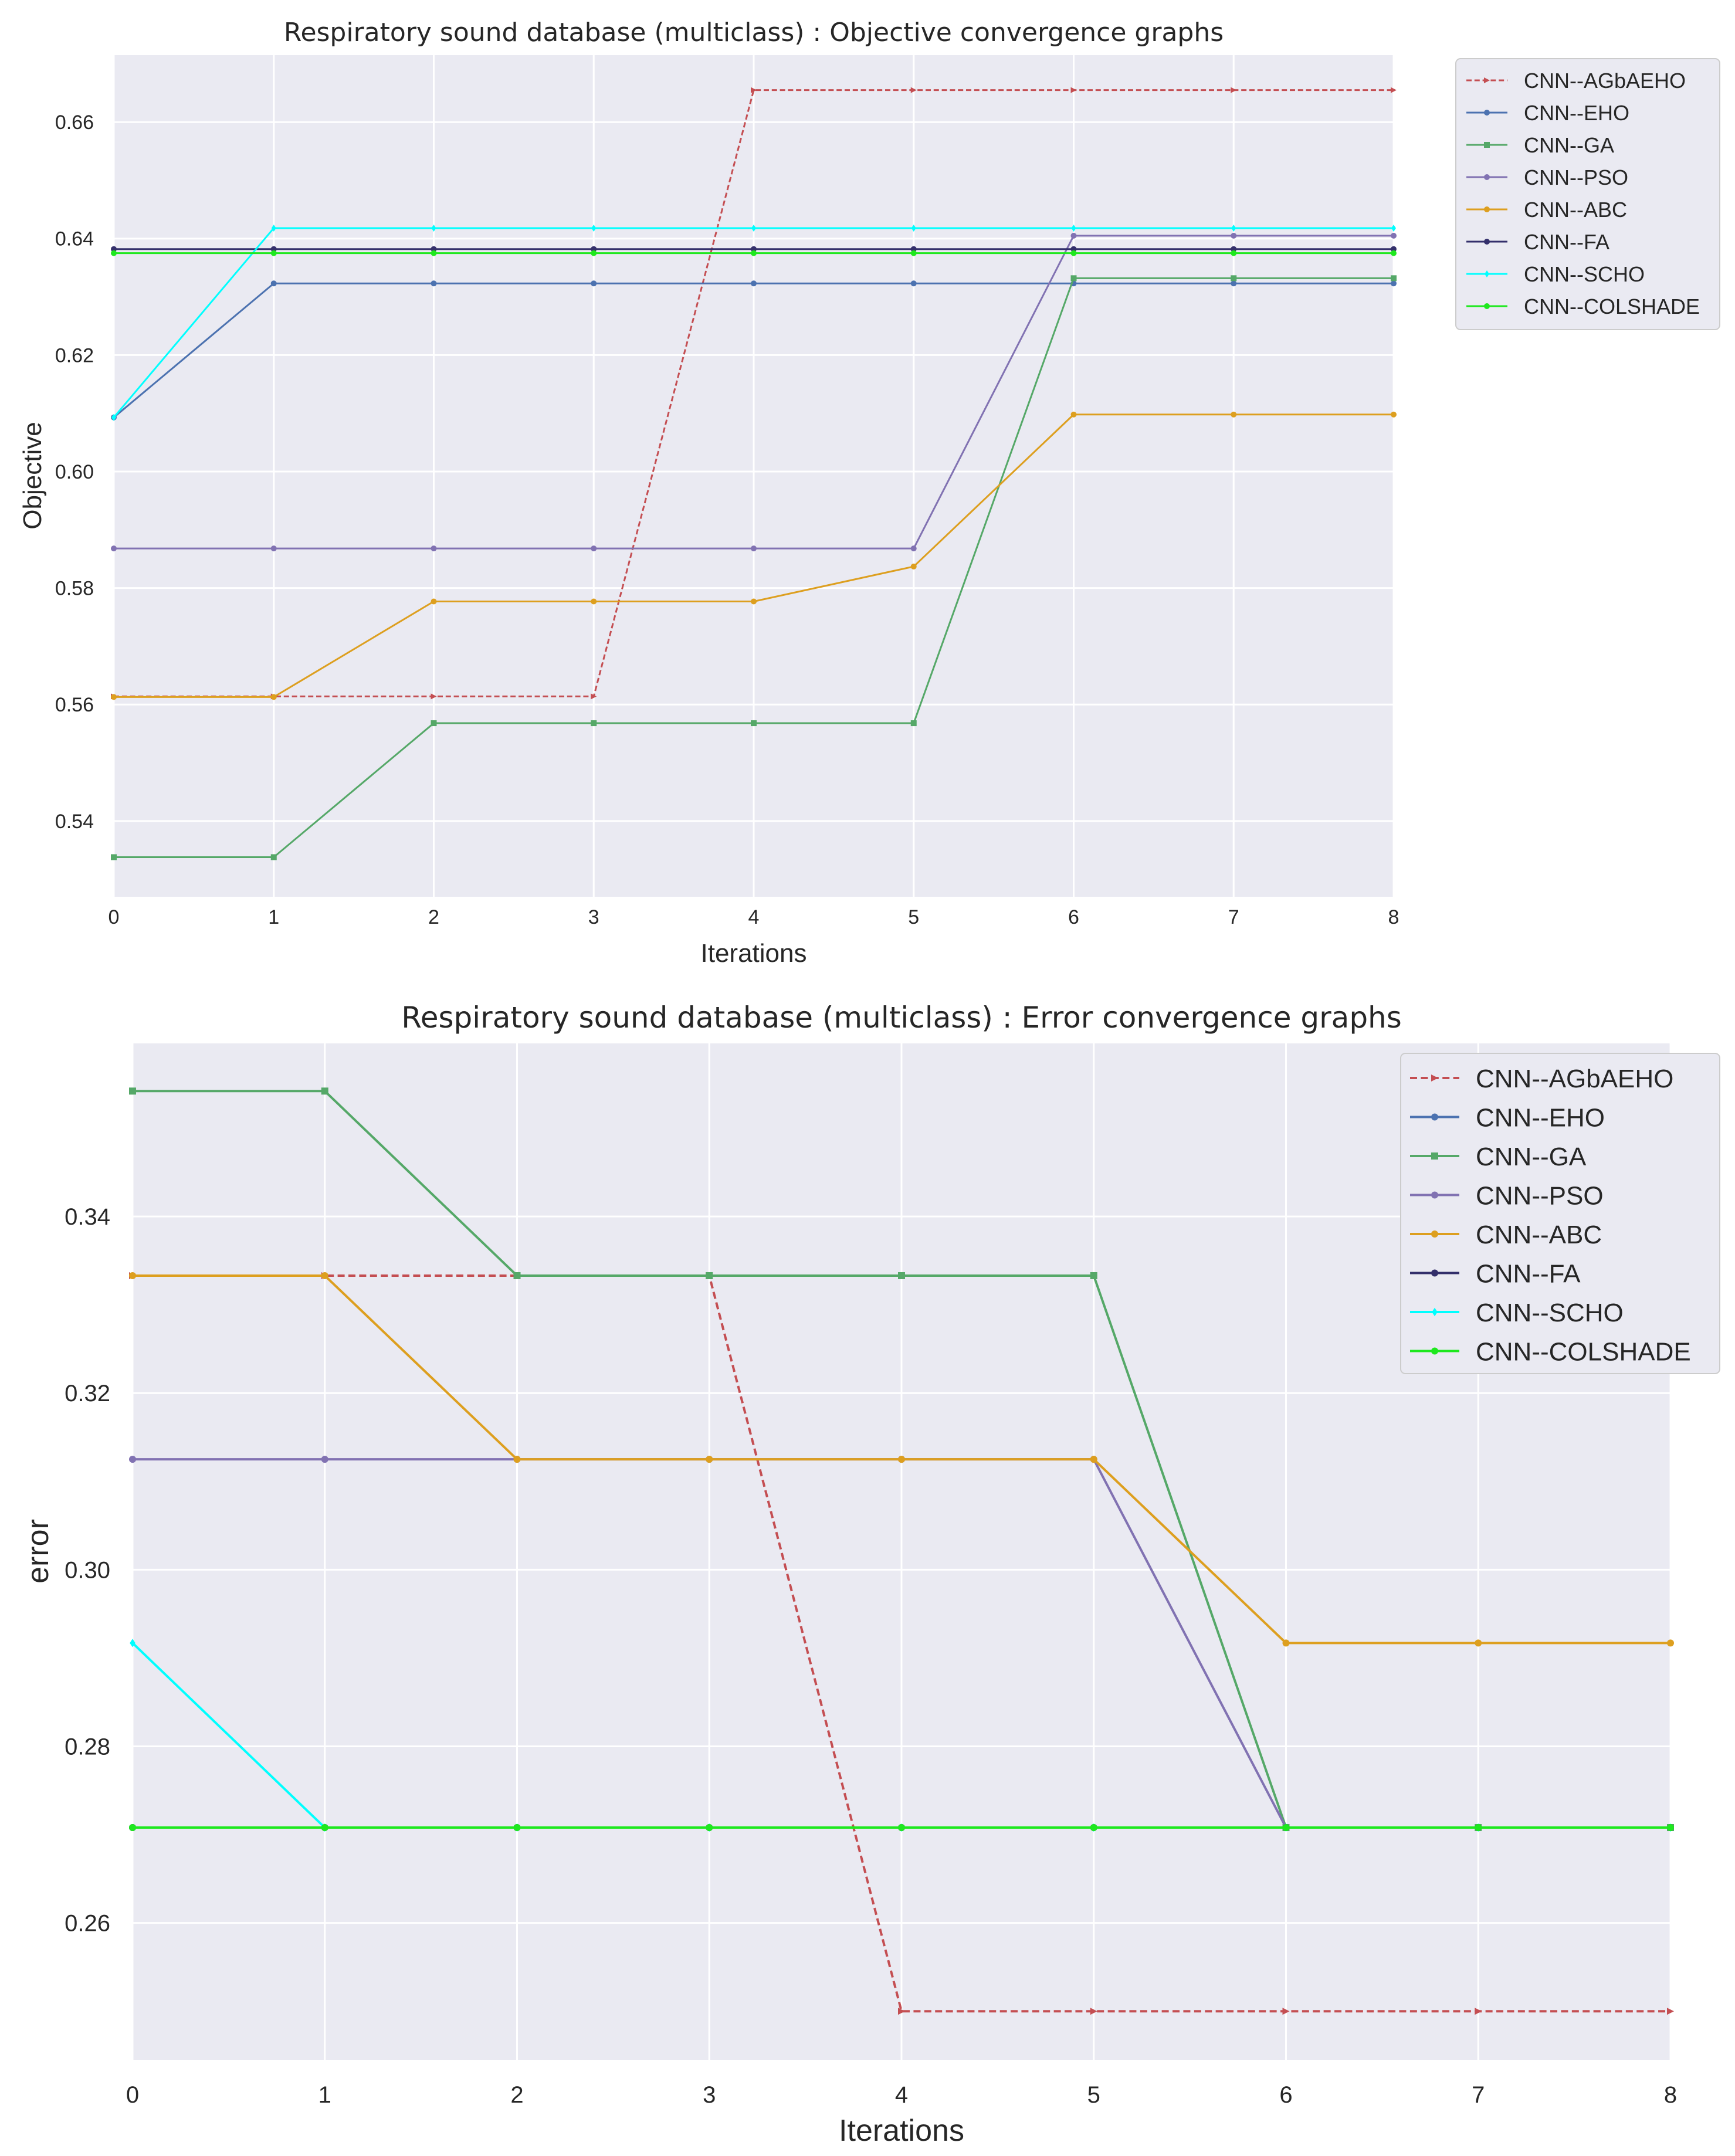 The width and height of the screenshot is (1735, 2156). What do you see at coordinates (1487, 113) in the screenshot?
I see `objective-legend-marker-cnn-eho` at bounding box center [1487, 113].